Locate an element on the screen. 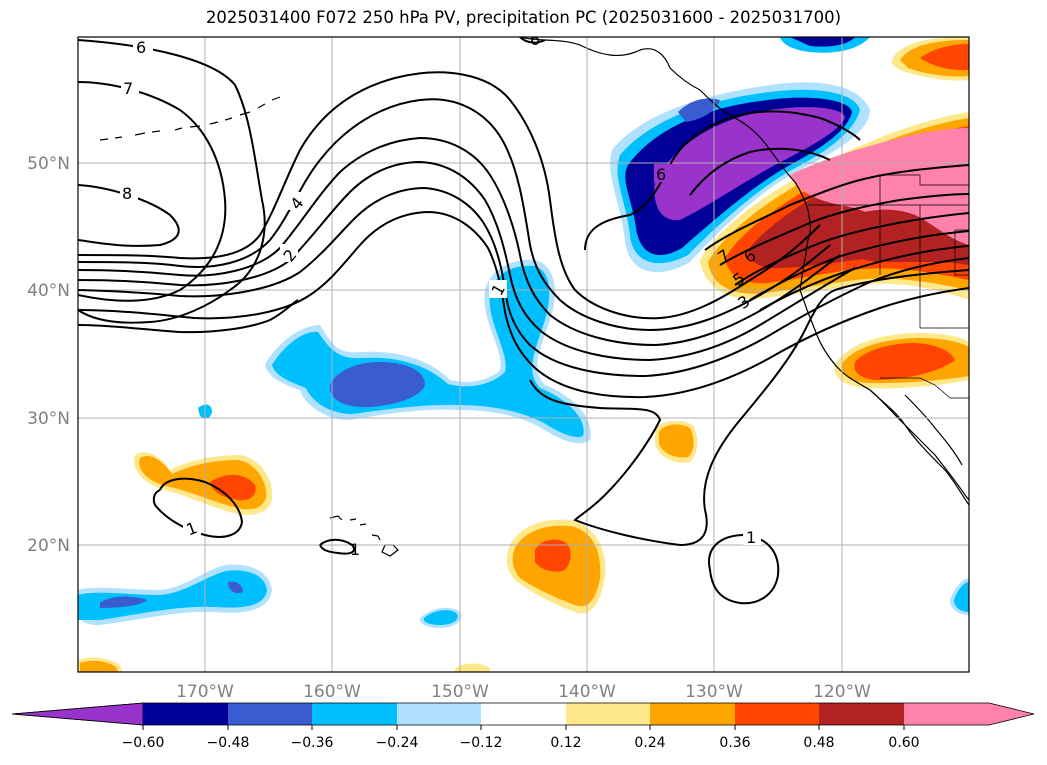 This screenshot has height=765, width=1047. lat-label-30n: 30°N is located at coordinates (48, 419).